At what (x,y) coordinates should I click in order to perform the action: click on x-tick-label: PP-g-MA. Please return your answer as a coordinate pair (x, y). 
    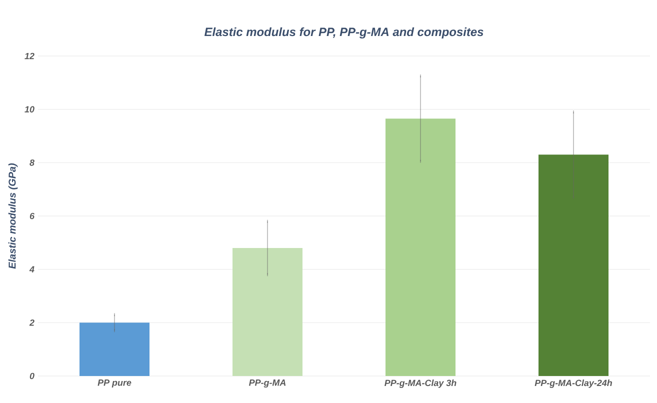
    Looking at the image, I should click on (267, 384).